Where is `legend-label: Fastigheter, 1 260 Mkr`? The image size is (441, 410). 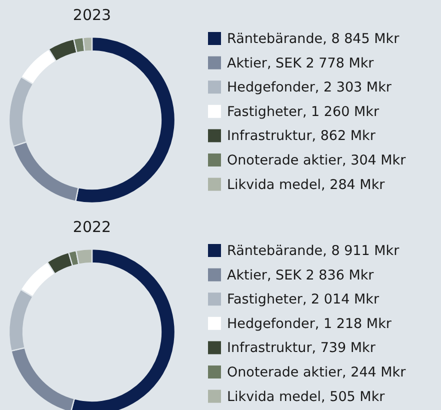
legend-label: Fastigheter, 1 260 Mkr is located at coordinates (303, 112).